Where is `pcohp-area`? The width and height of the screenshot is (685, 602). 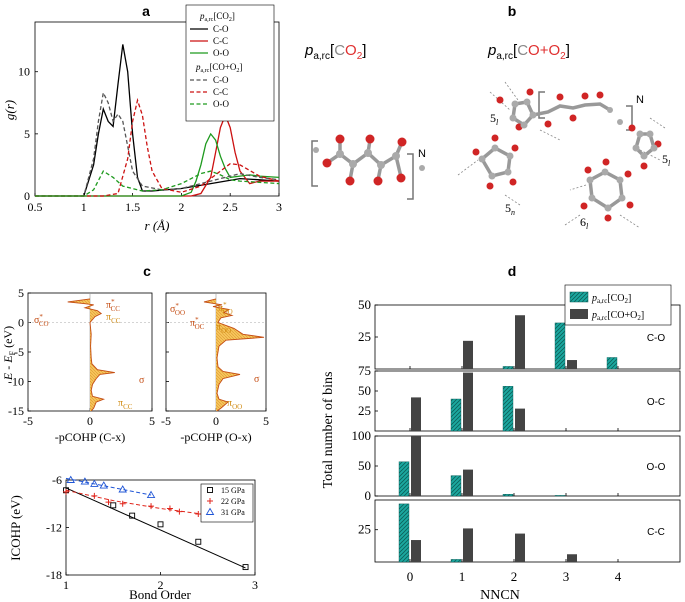 pcohp-area is located at coordinates (234, 354).